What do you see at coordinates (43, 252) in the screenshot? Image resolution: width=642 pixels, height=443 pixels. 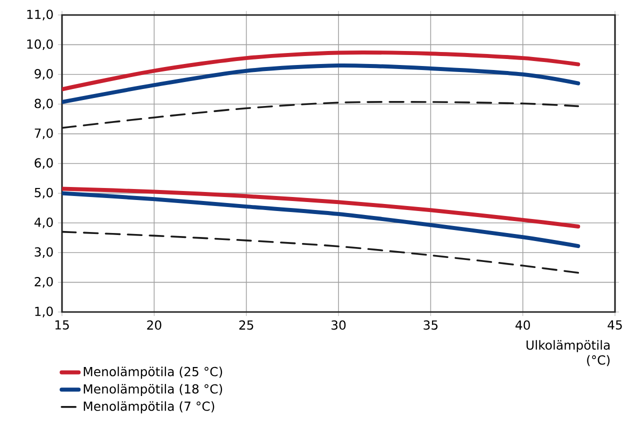 I see `y-tick-label: 3,0` at bounding box center [43, 252].